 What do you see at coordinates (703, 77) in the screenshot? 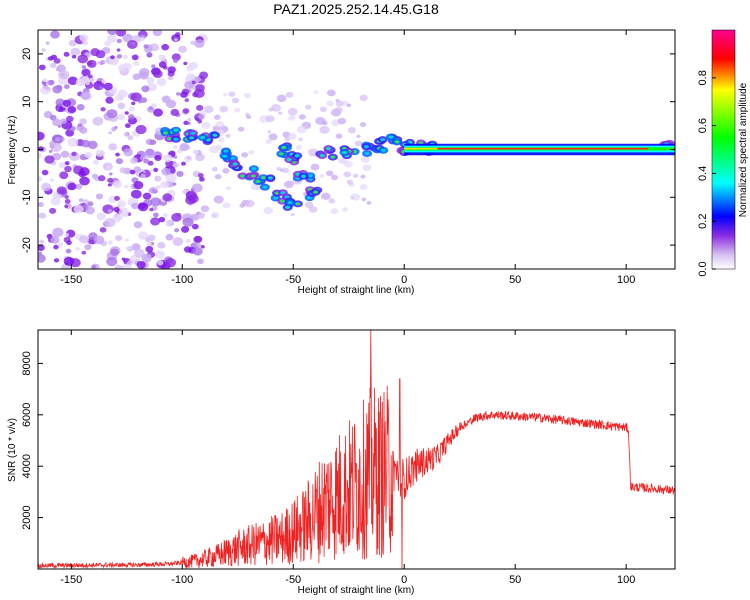
I see `colorbar-tick-label: 0.8` at bounding box center [703, 77].